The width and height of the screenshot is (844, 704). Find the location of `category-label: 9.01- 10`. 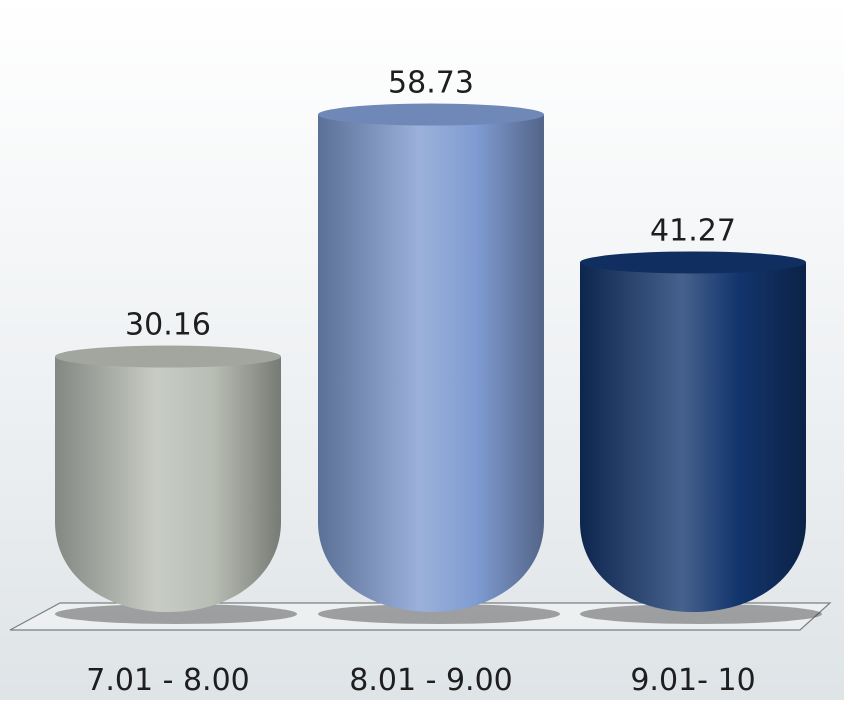

category-label: 9.01- 10 is located at coordinates (692, 680).